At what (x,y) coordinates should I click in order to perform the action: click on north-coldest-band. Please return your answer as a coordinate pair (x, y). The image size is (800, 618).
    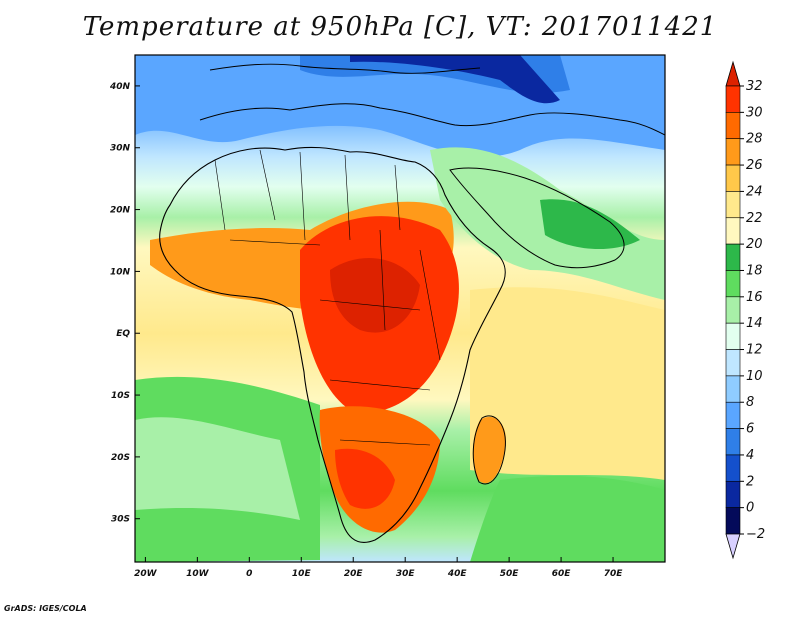
    Looking at the image, I should click on (455, 79).